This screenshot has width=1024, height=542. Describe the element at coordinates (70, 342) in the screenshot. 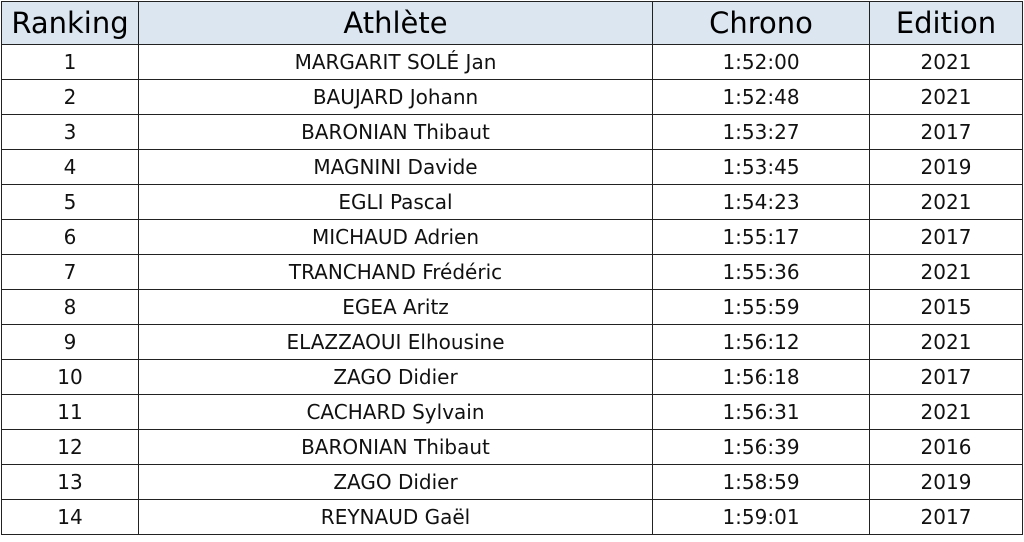

I see `table-cell: 9` at that location.